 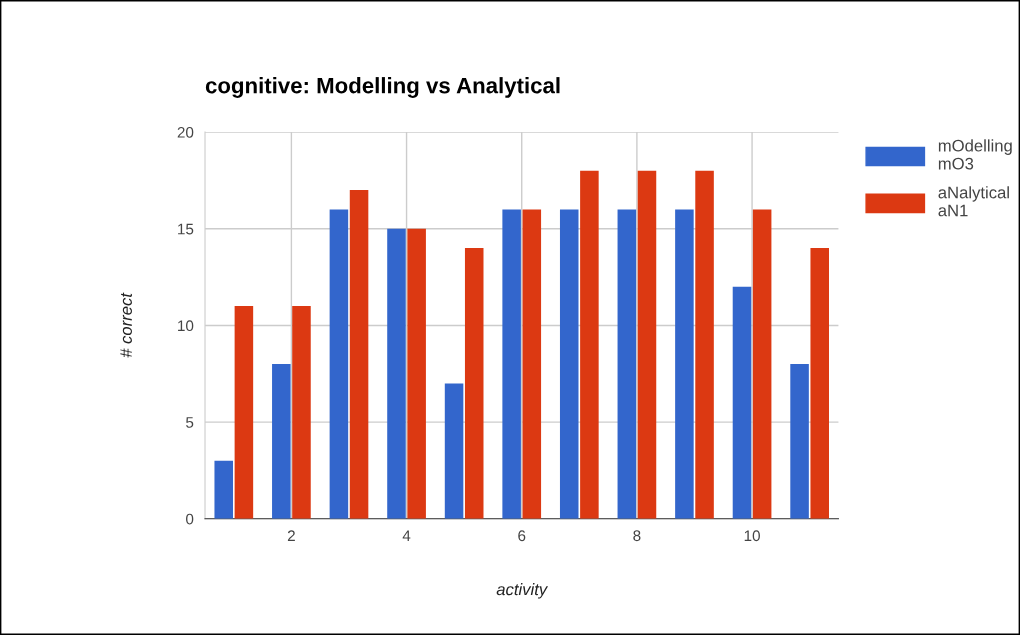 I want to click on y-axis-title: # correct, so click(x=126, y=325).